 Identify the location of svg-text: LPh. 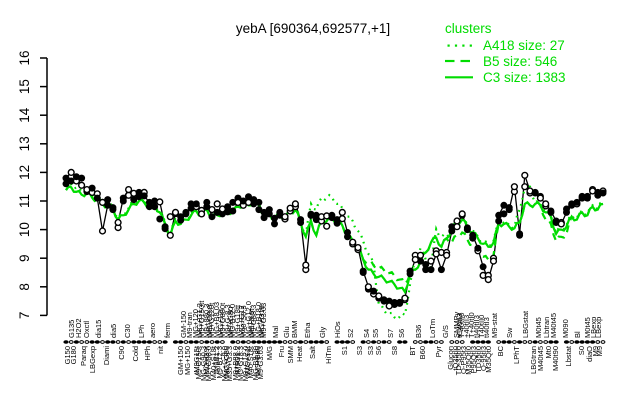
(141, 331).